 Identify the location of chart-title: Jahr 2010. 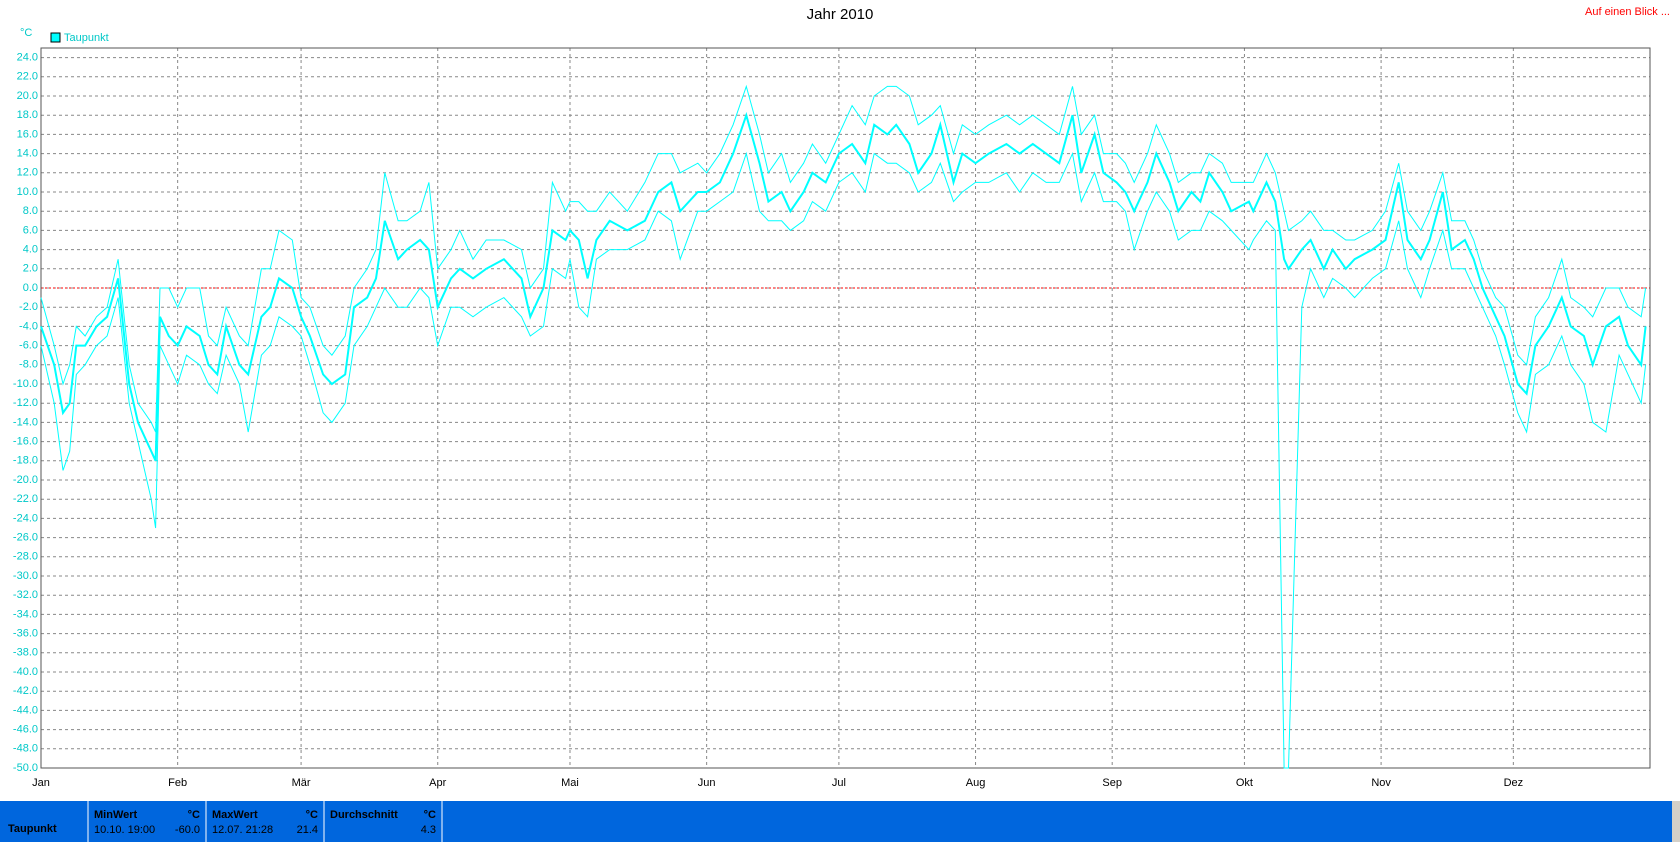
(840, 14).